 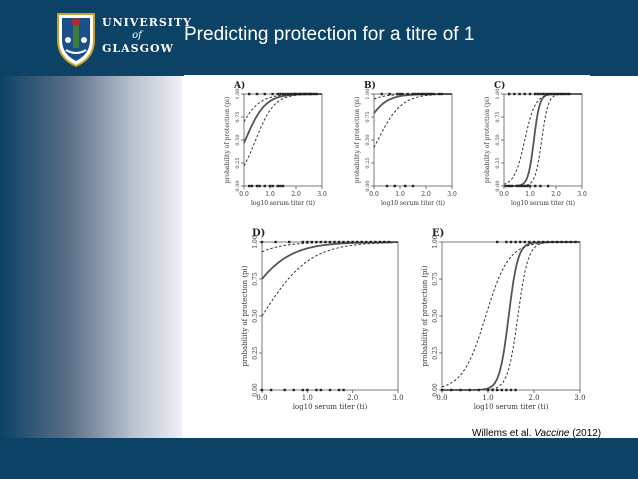 I want to click on x-axis-label: log10 serum titer (ti), so click(x=330, y=407).